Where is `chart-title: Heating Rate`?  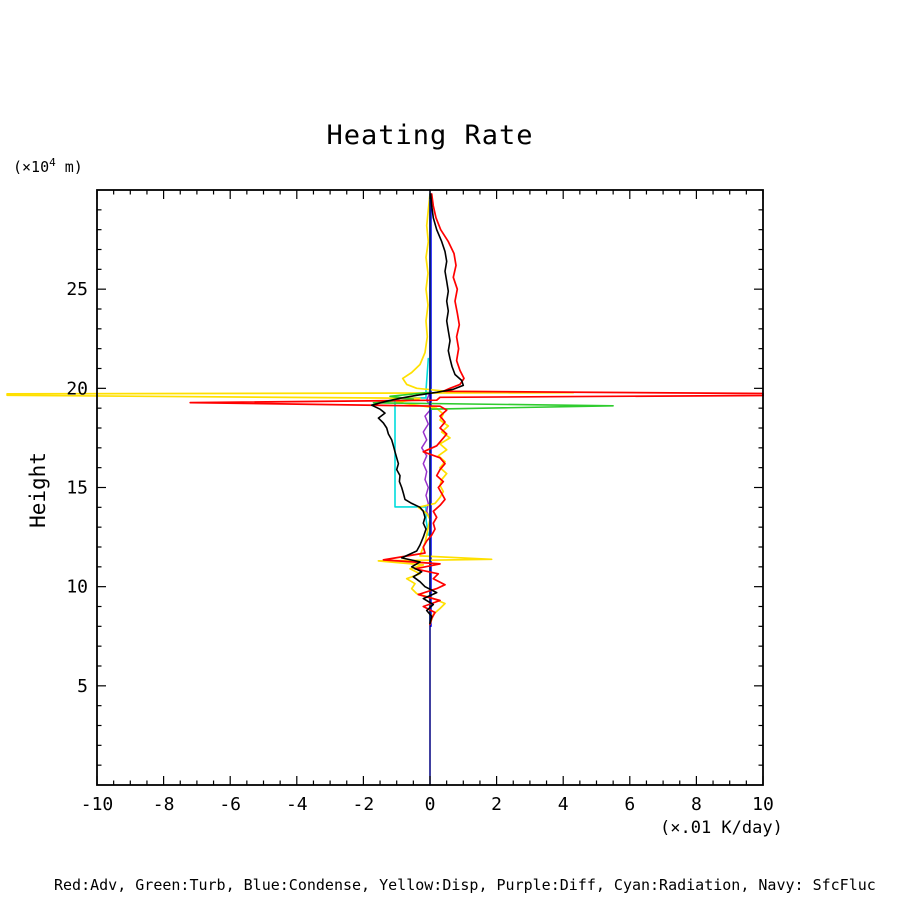
chart-title: Heating Rate is located at coordinates (430, 135).